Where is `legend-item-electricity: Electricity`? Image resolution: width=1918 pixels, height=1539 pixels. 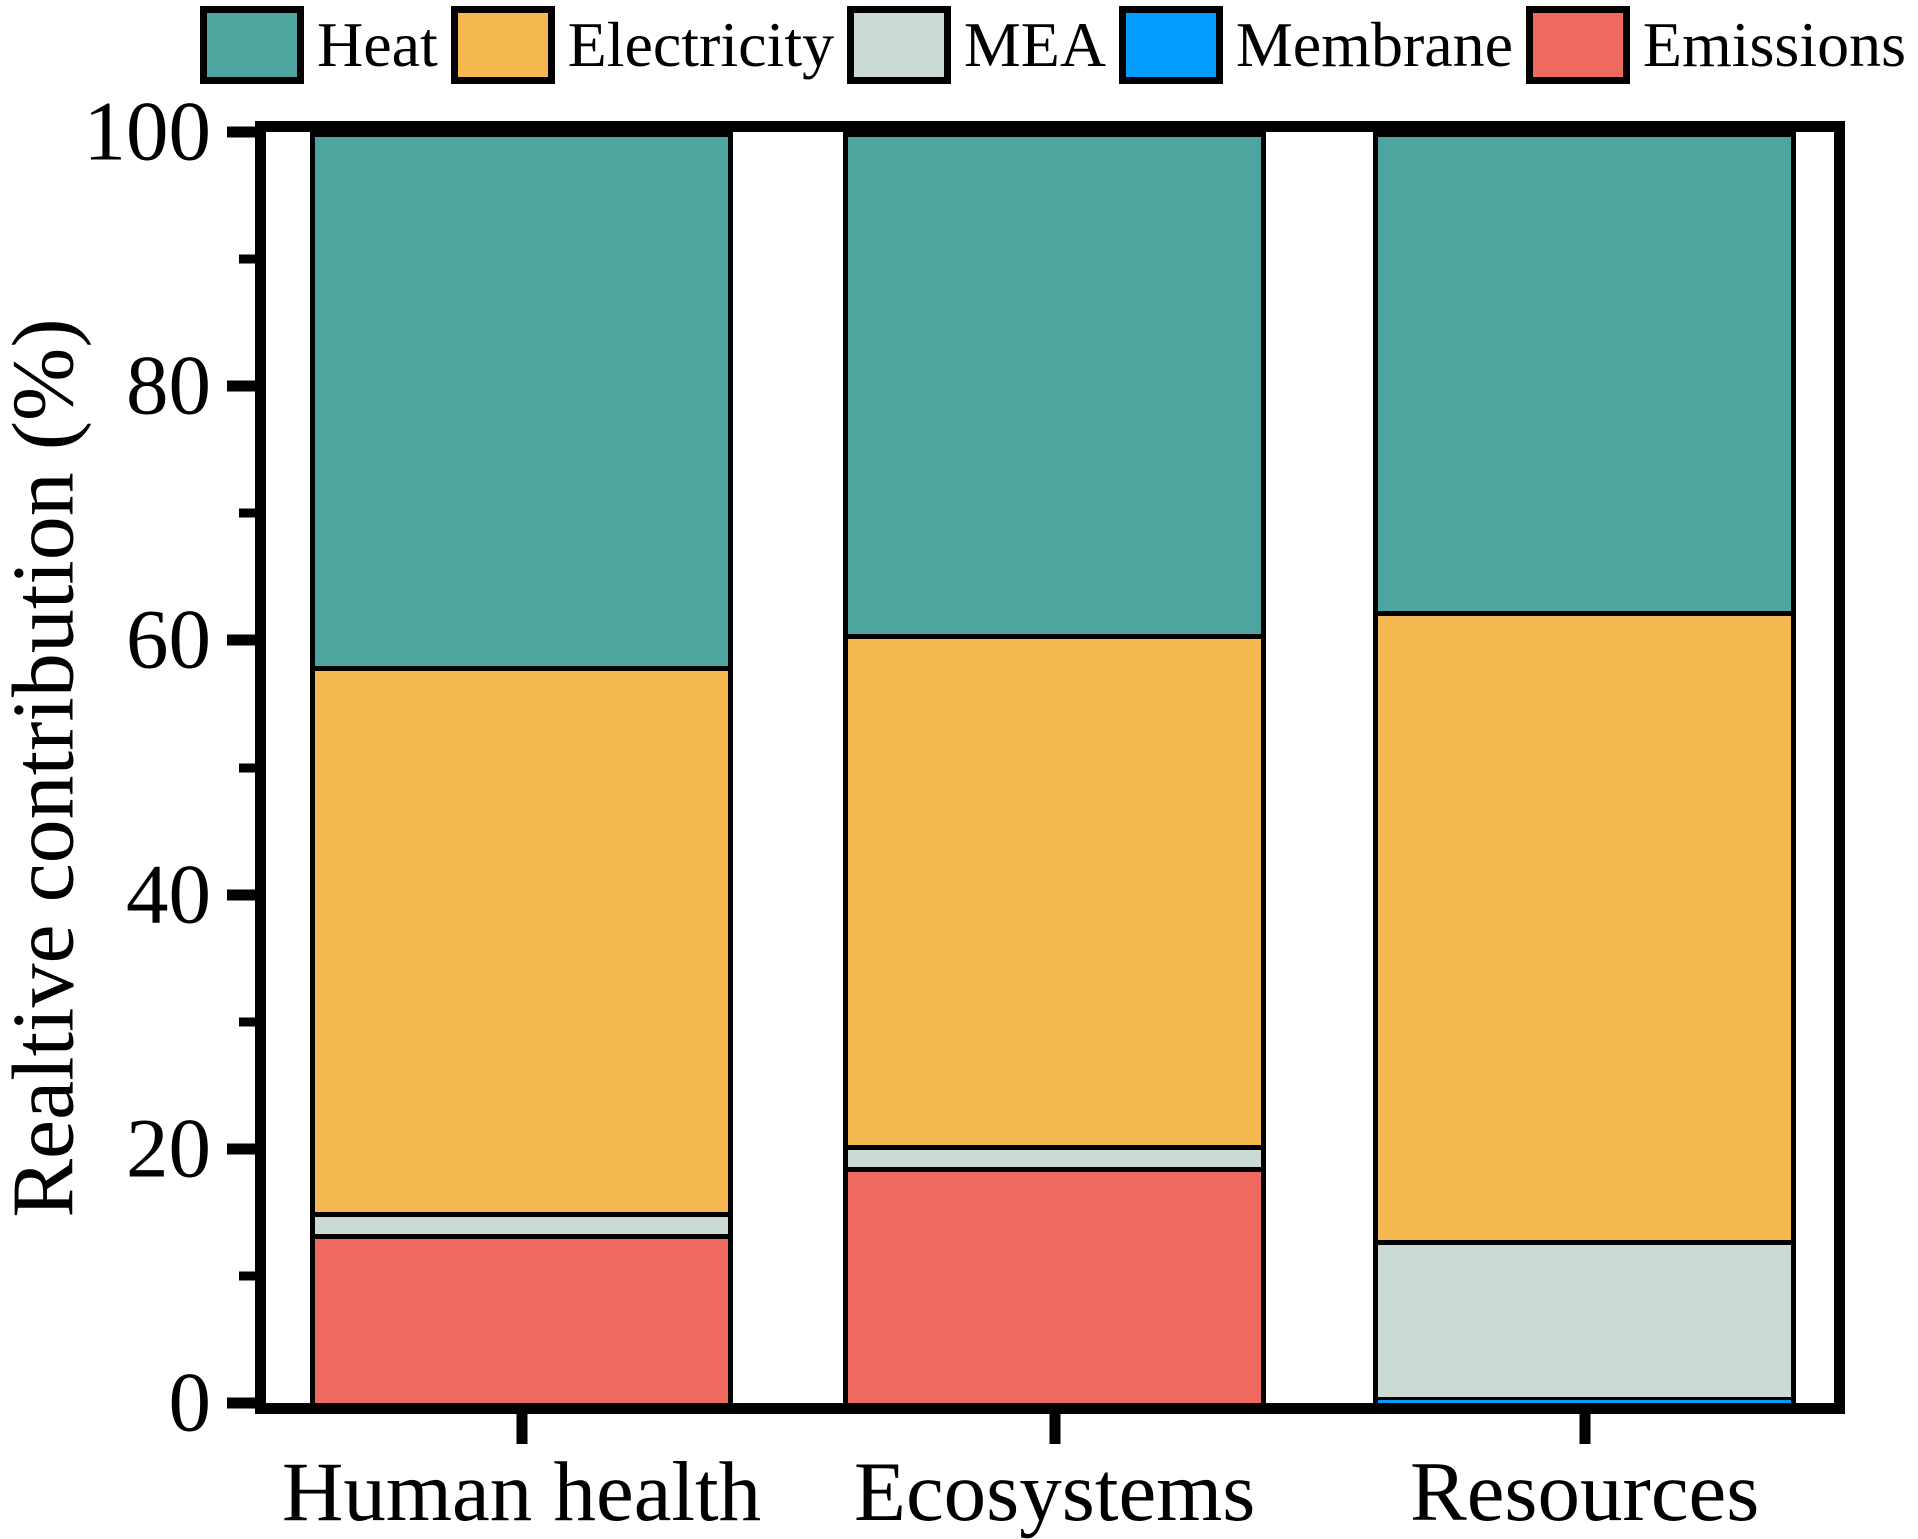
legend-item-electricity: Electricity is located at coordinates (642, 45).